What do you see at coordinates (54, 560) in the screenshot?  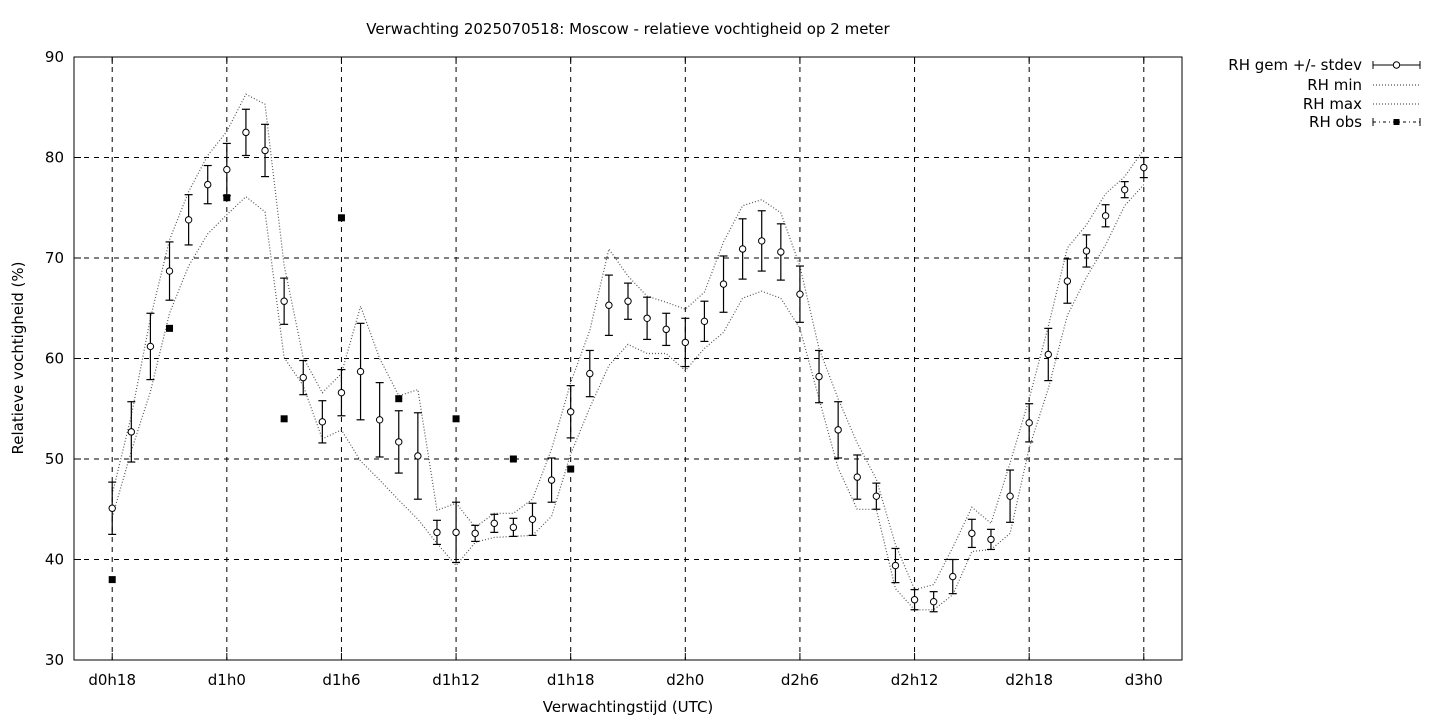 I see `y-tick-label: 40` at bounding box center [54, 560].